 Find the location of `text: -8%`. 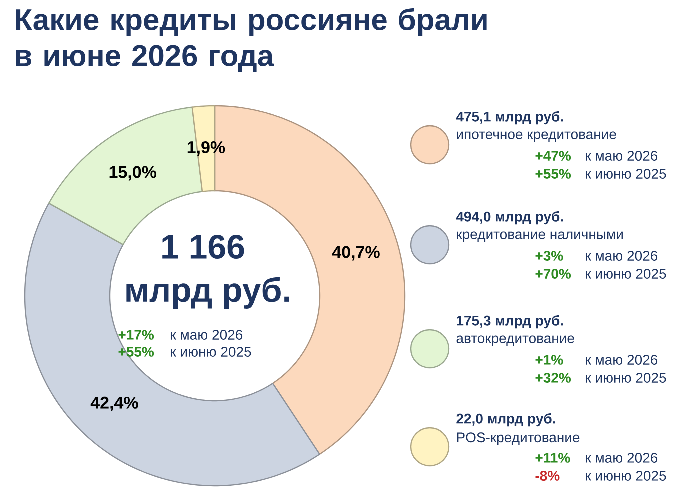

text: -8% is located at coordinates (548, 476).